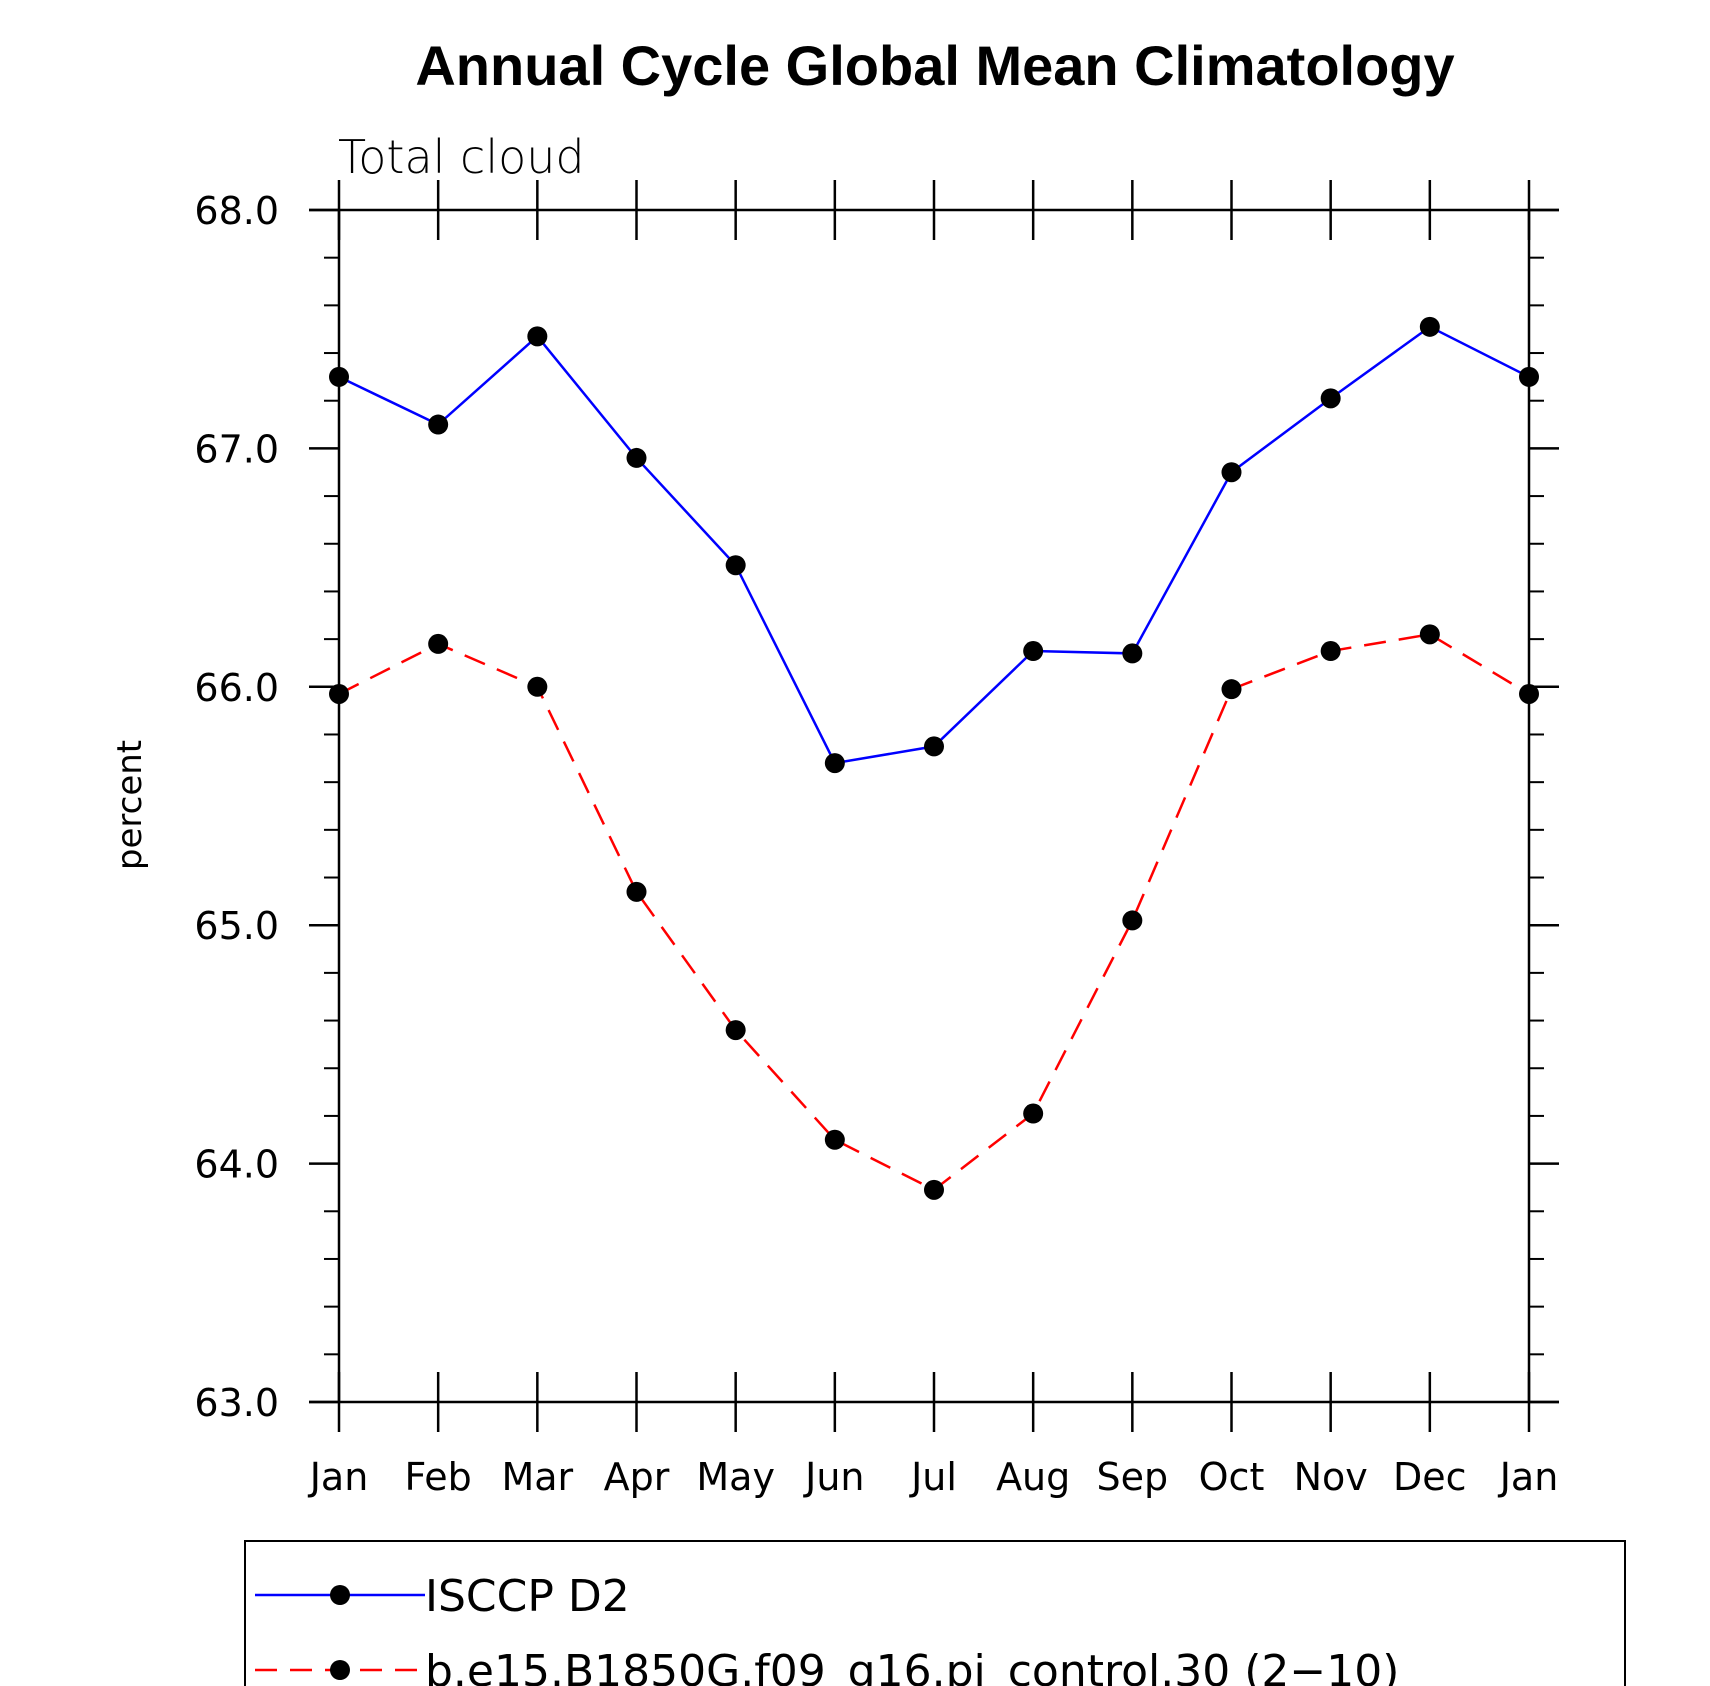 The height and width of the screenshot is (1686, 1710). Describe the element at coordinates (236, 1403) in the screenshot. I see `y-tick-label: 63.0` at that location.